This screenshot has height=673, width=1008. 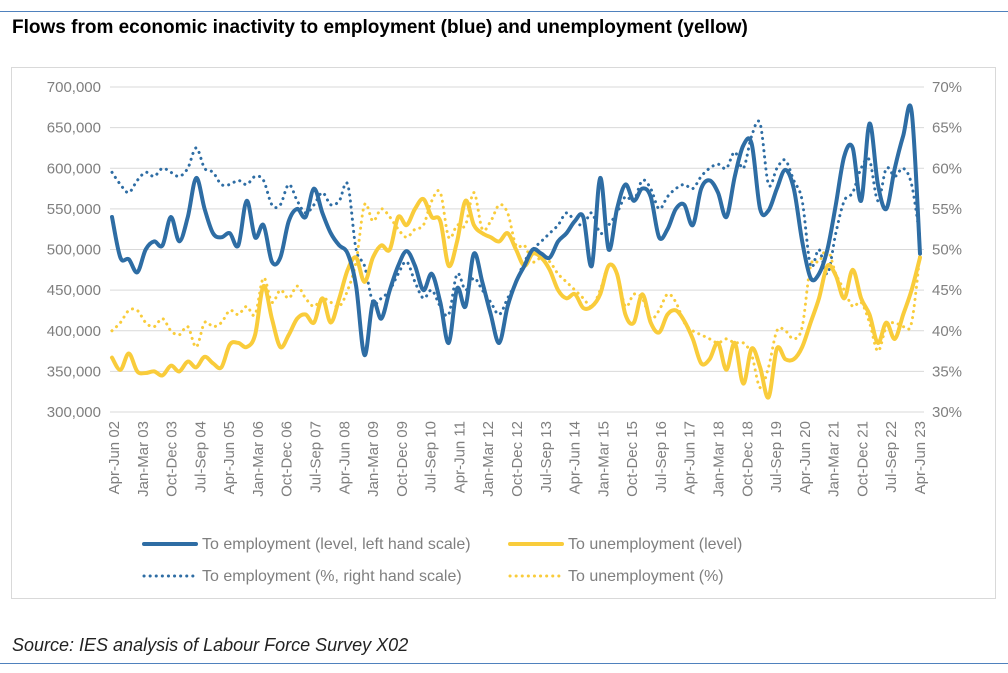 What do you see at coordinates (719, 459) in the screenshot?
I see `x-tick-label: Jan-Mar 18` at bounding box center [719, 459].